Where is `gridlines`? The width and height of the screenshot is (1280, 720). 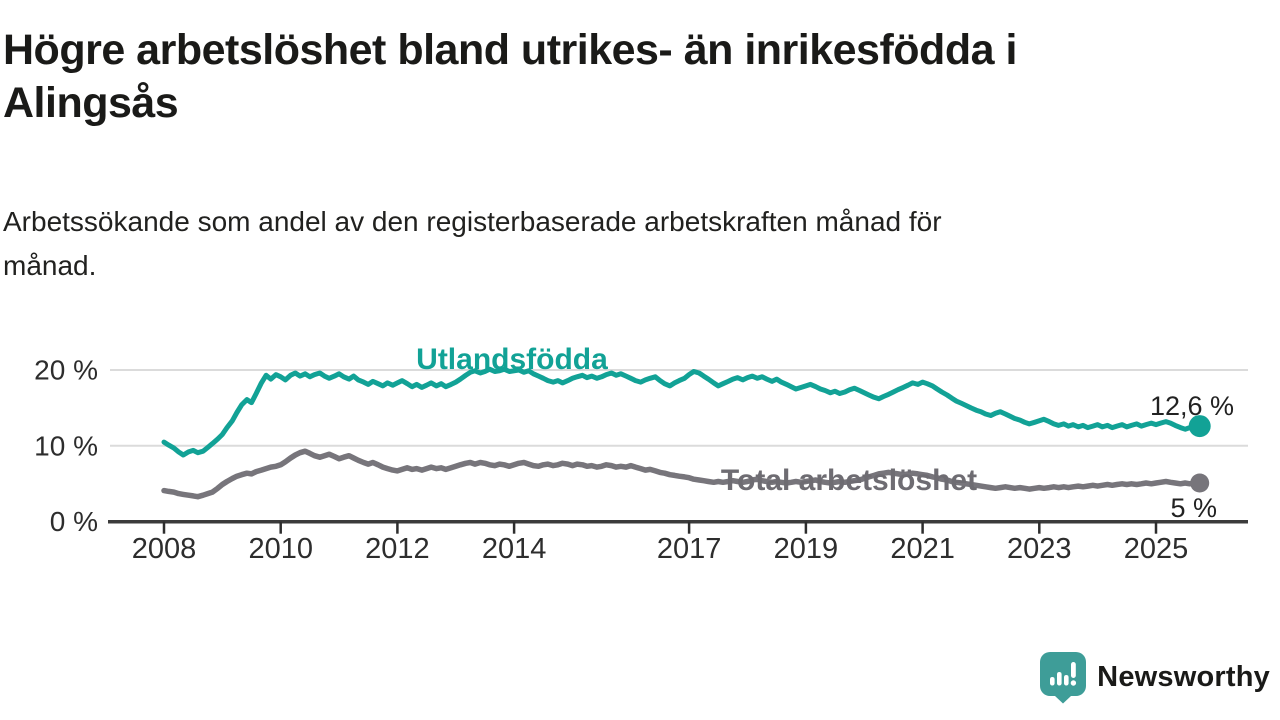
gridlines is located at coordinates (679, 408).